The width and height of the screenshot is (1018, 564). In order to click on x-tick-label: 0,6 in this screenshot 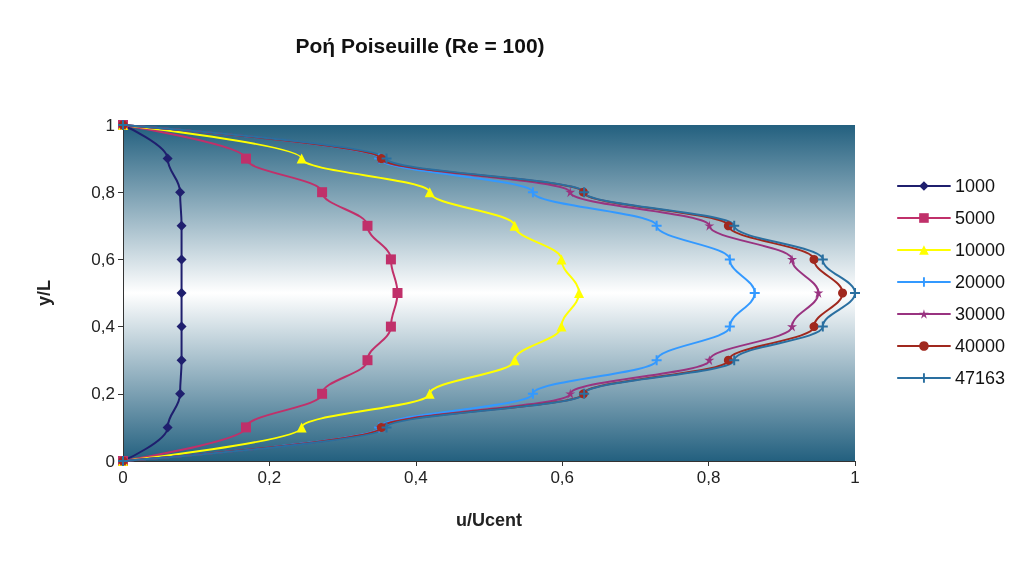, I will do `click(562, 477)`.